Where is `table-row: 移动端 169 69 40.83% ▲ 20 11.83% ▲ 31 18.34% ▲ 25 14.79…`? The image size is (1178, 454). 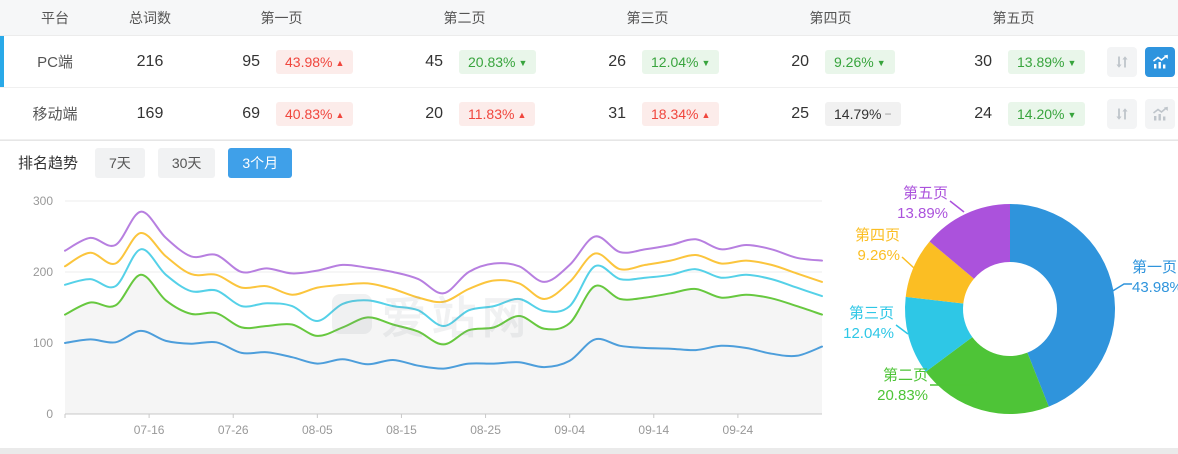
table-row: 移动端 169 69 40.83% ▲ 20 11.83% ▲ 31 18.34% ▲ 25 14.79… is located at coordinates (589, 114).